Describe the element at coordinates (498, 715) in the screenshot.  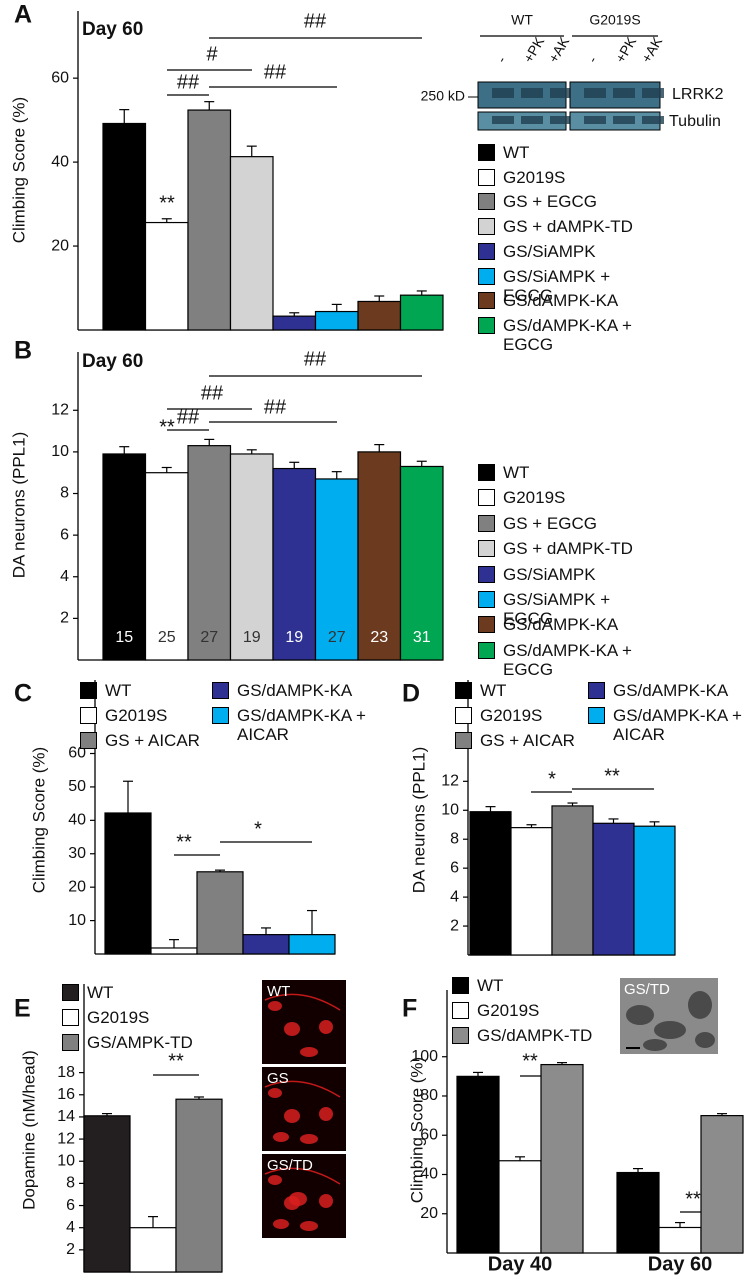
I see `legend-item: G2019S` at that location.